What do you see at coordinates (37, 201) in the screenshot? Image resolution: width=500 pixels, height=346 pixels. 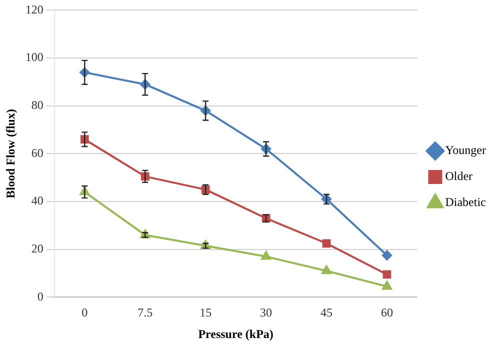 I see `y-tick-label: 40` at bounding box center [37, 201].